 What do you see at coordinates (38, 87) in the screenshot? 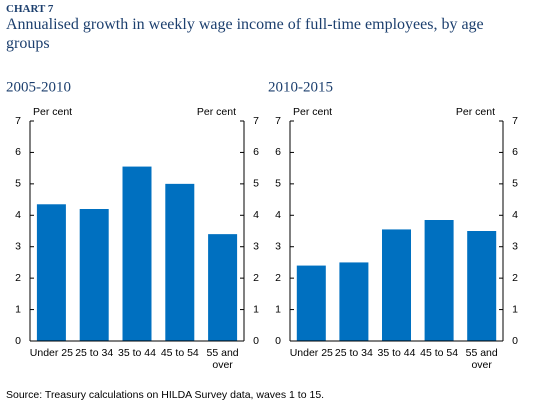
I see `panel-title: 2005-2010` at bounding box center [38, 87].